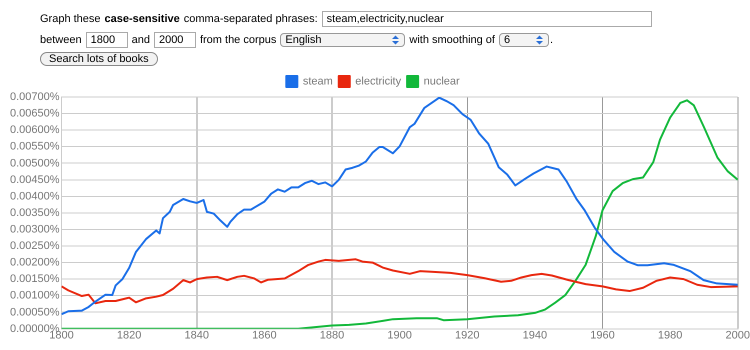 This screenshot has height=350, width=750. I want to click on y-tick-label: 0.00150%, so click(35, 279).